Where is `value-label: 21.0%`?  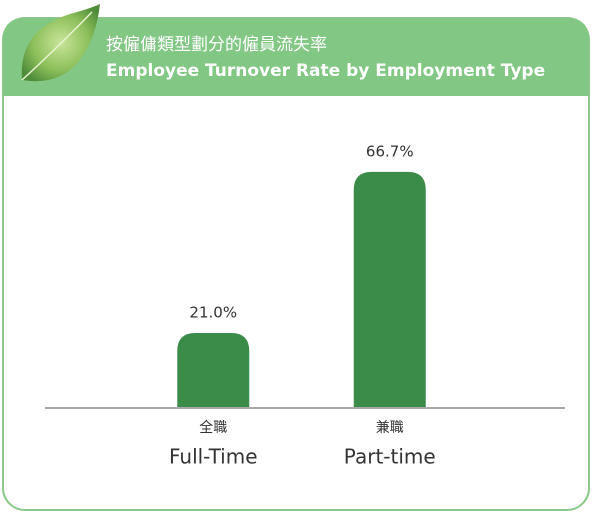 value-label: 21.0% is located at coordinates (213, 312).